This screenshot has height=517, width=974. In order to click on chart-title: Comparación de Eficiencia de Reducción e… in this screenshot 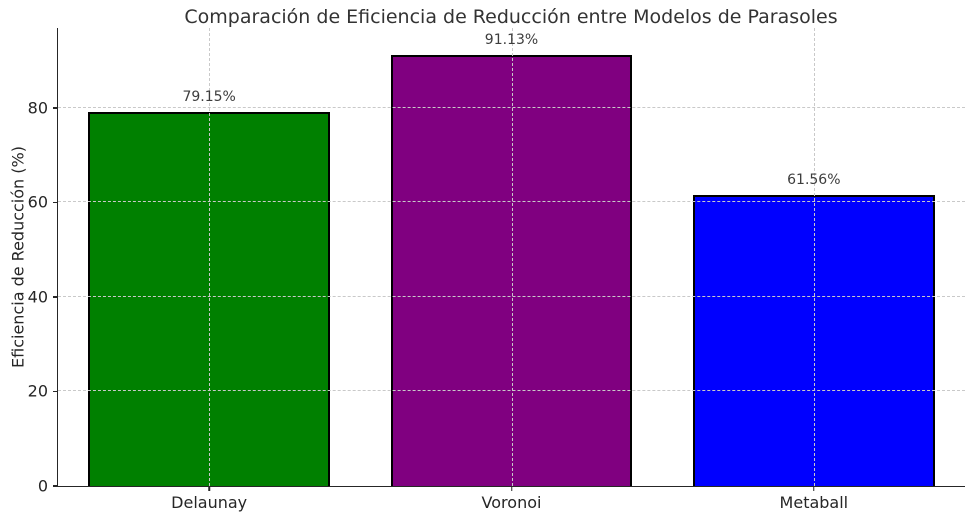, I will do `click(511, 17)`.